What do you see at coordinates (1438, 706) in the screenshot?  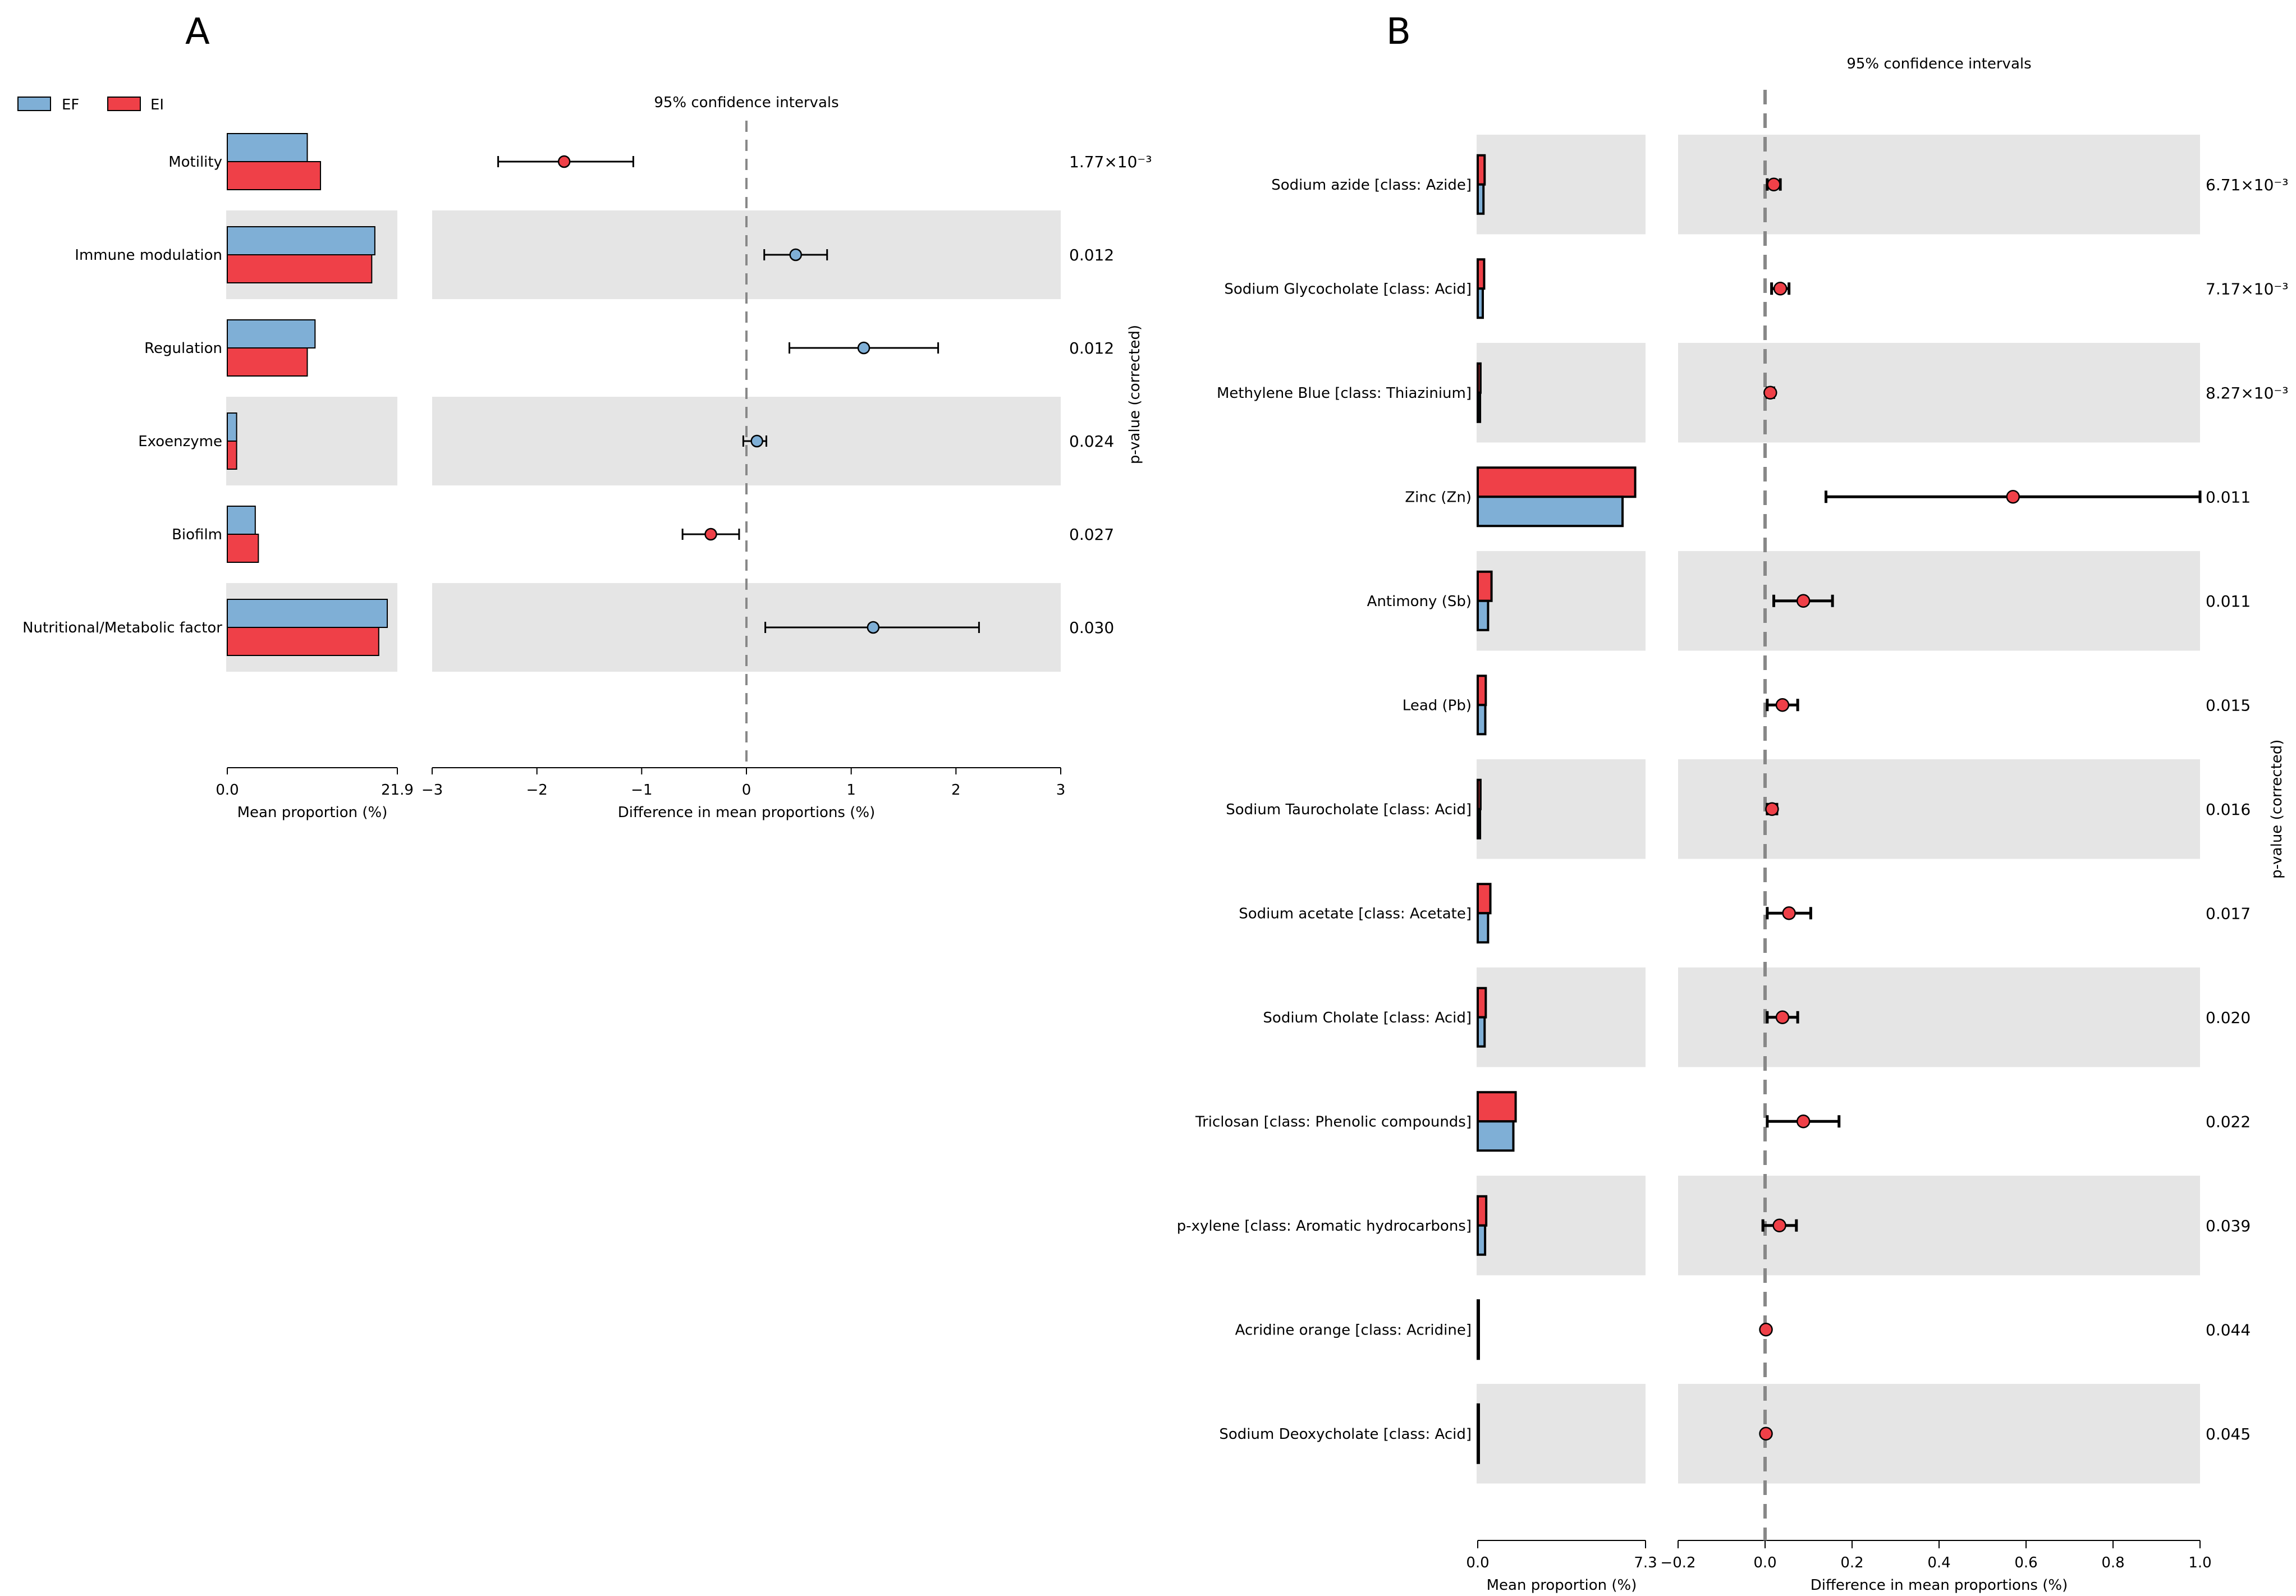 I see `category-label: Lead (Pb)` at bounding box center [1438, 706].